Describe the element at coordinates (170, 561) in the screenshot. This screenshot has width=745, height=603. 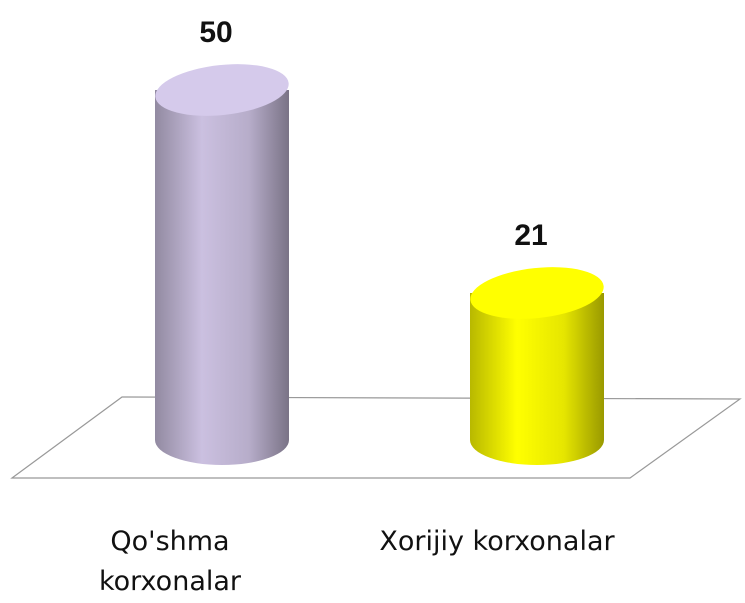
I see `x-tick-label: Qo'shma korxonalar` at that location.